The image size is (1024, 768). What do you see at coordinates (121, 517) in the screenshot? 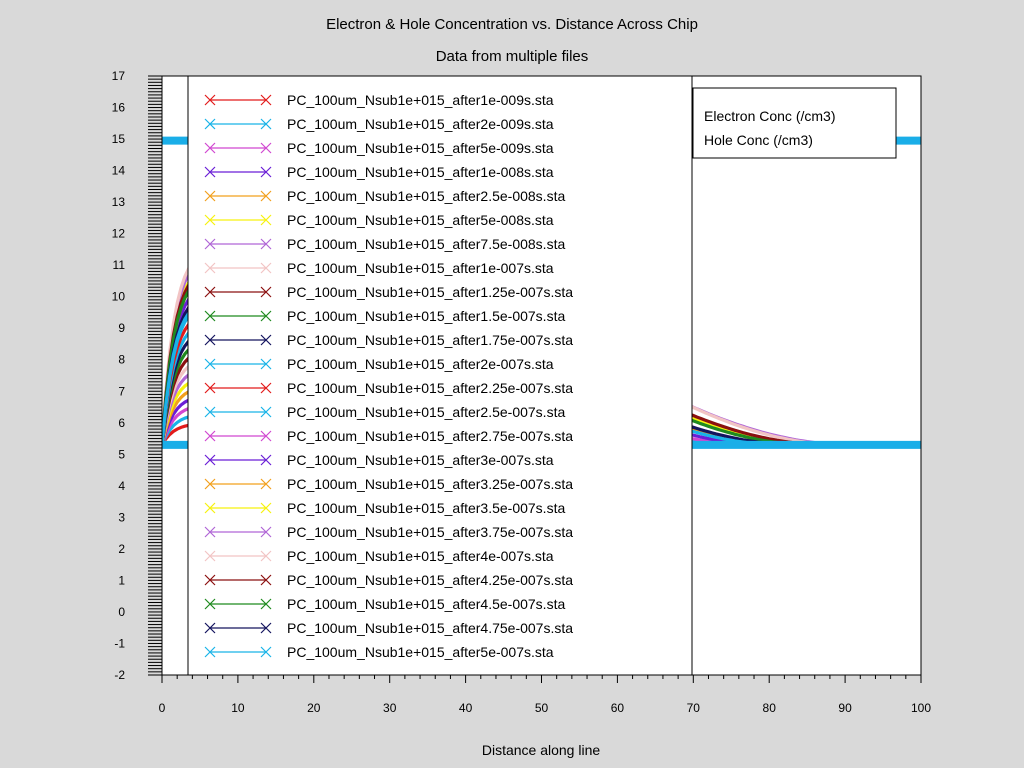
I see `y-tick-label: 3` at bounding box center [121, 517].